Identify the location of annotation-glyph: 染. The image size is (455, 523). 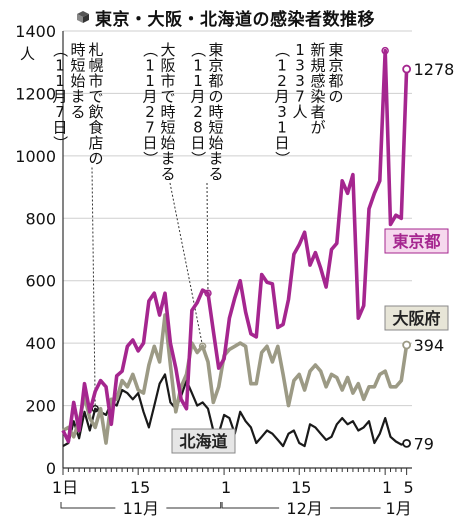
(317, 97).